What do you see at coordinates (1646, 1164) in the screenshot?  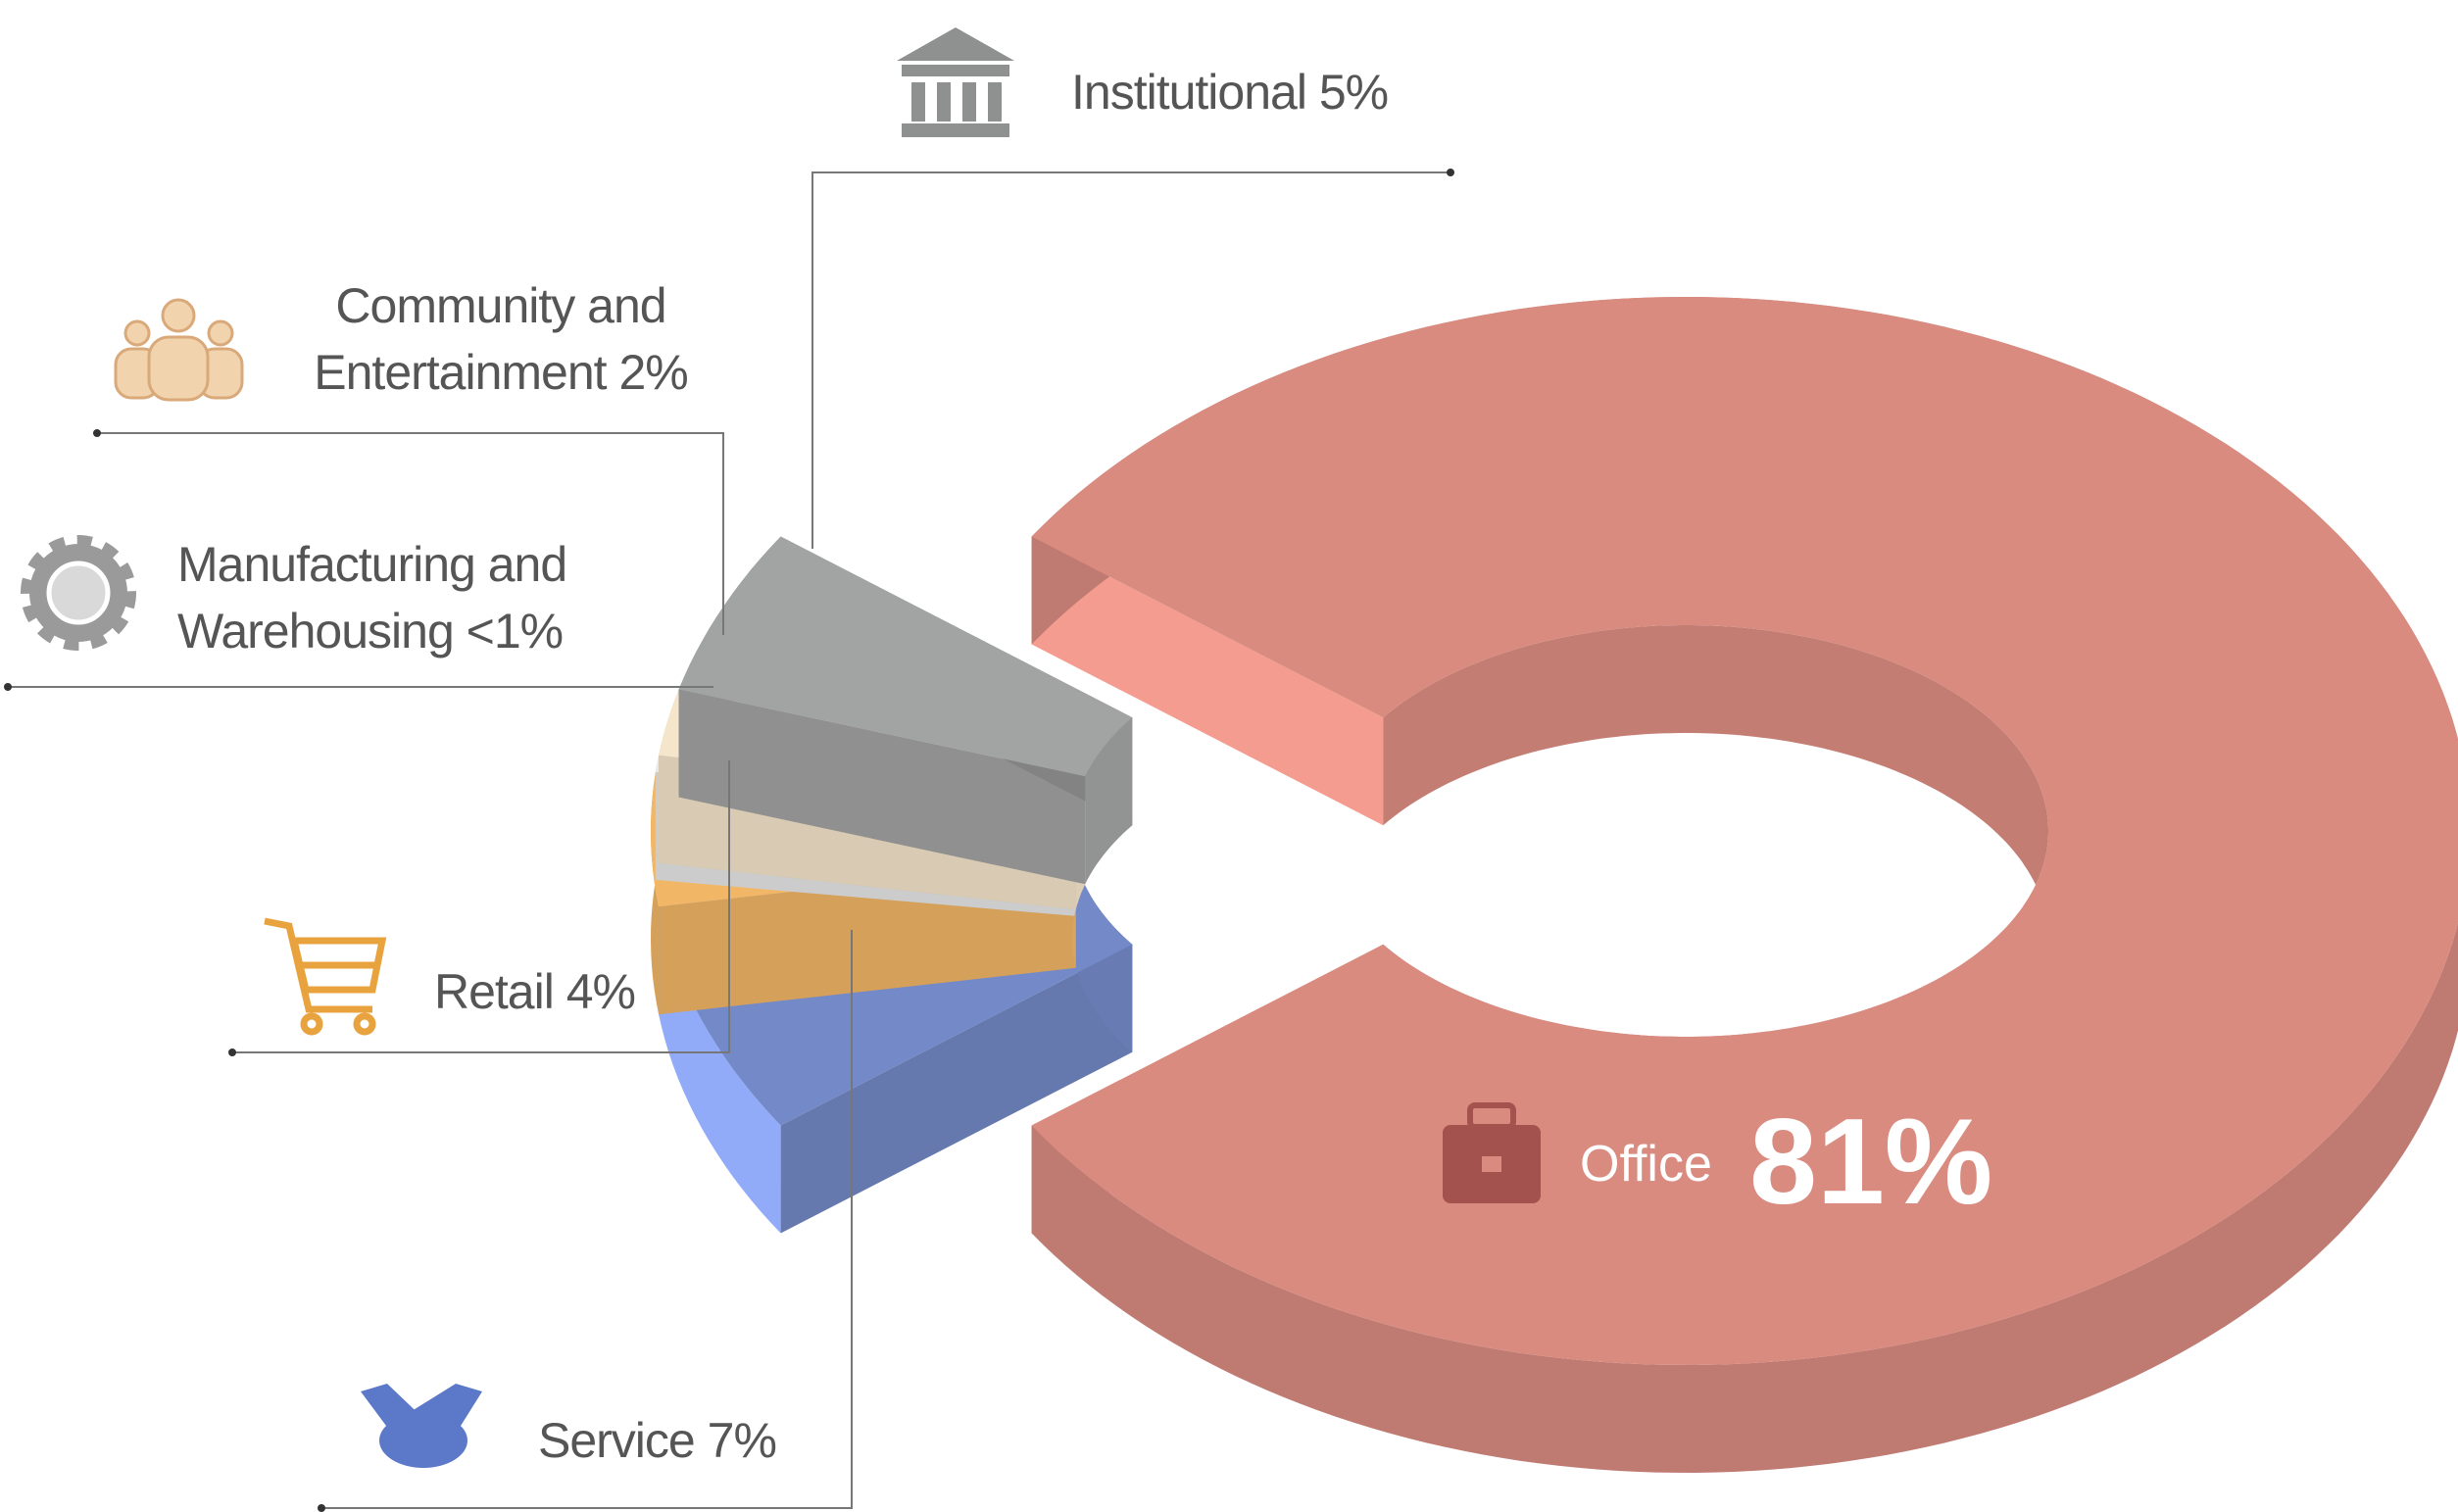 I see `office-label: Office` at bounding box center [1646, 1164].